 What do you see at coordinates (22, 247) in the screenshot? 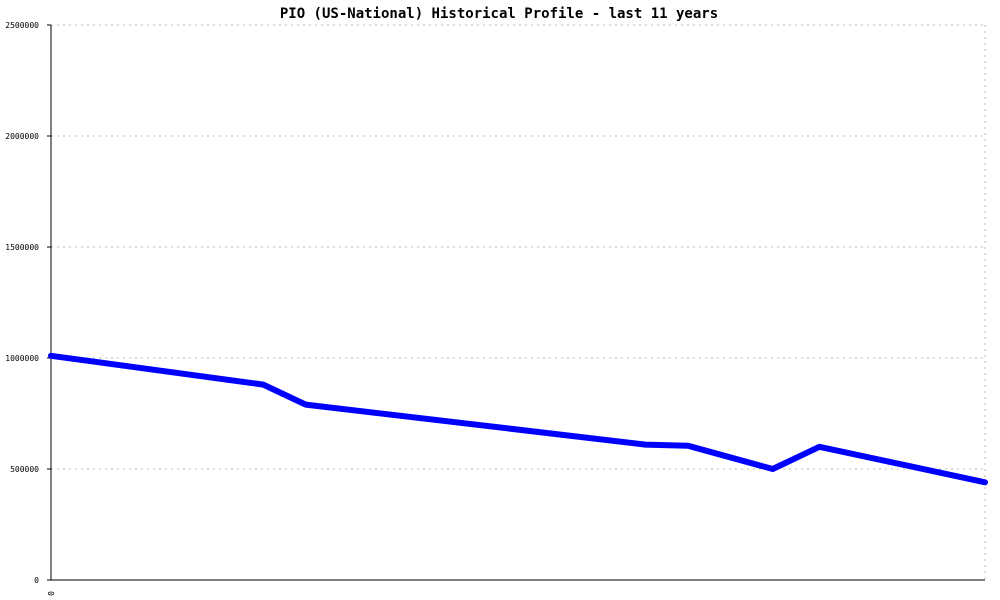
I see `y-tick-label: 1500000` at bounding box center [22, 247].